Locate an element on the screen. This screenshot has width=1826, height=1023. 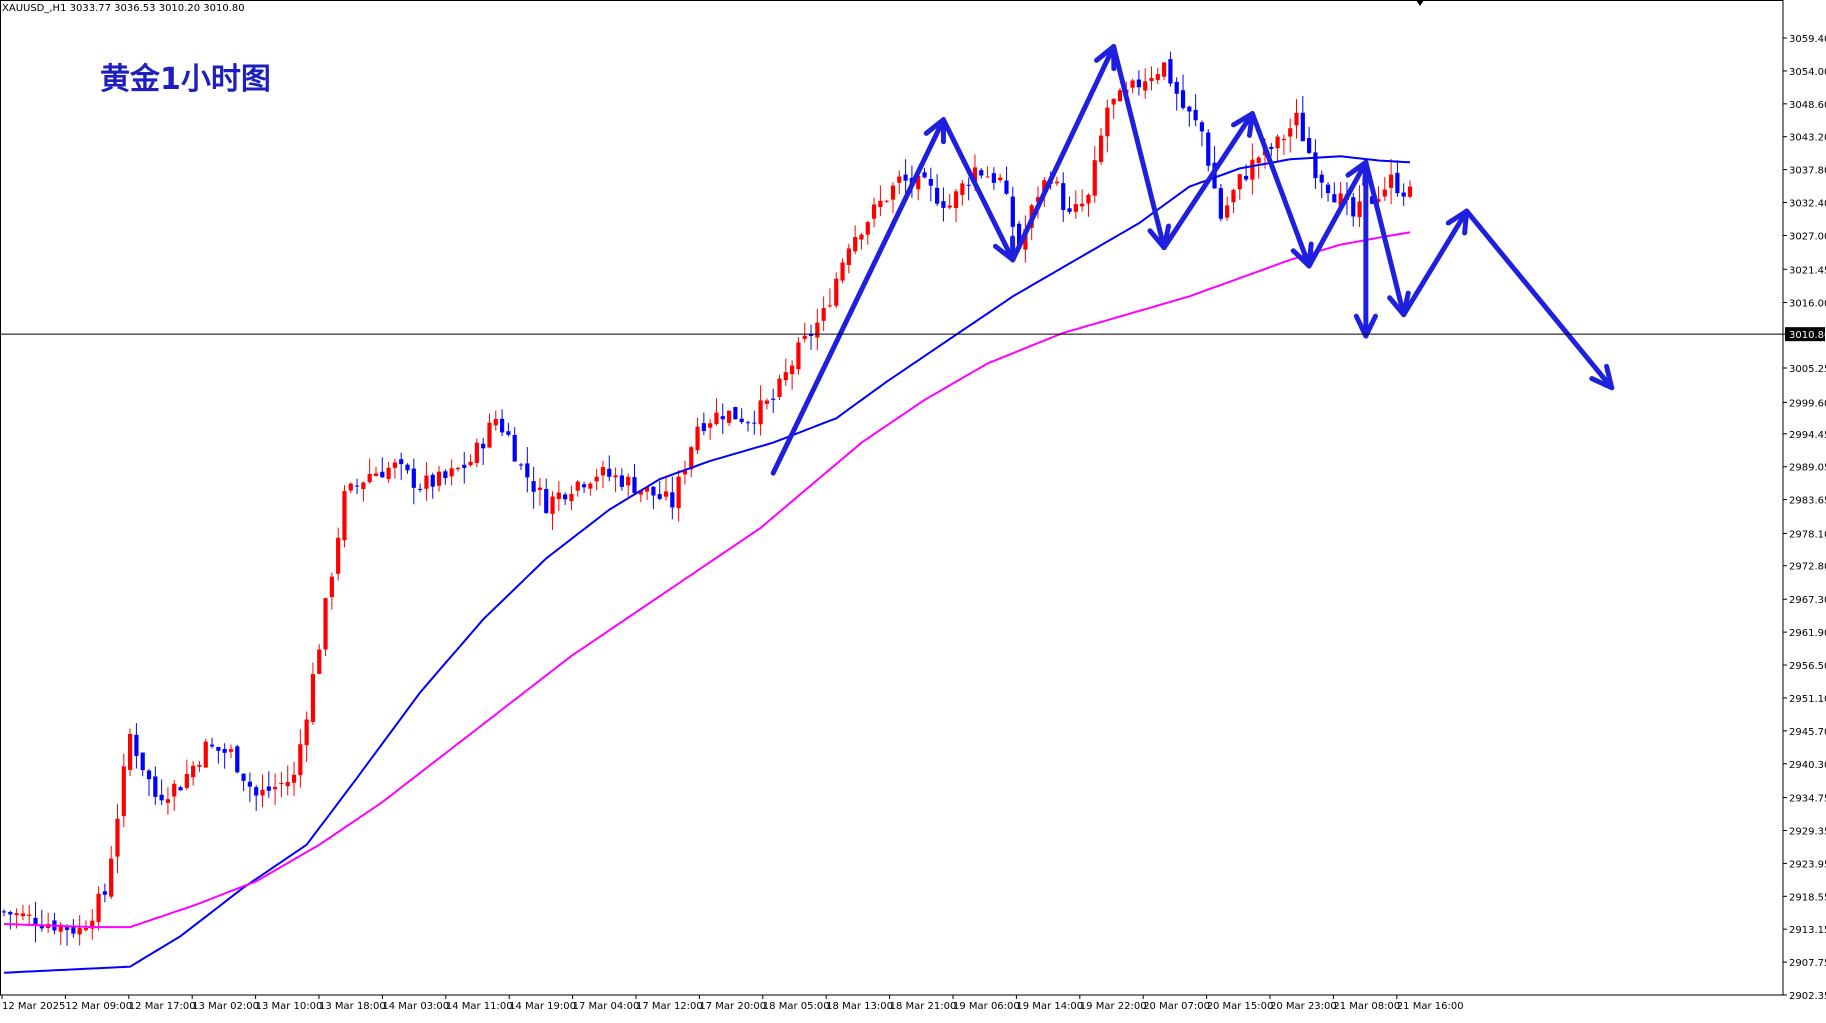
current-price-box is located at coordinates (1805, 334).